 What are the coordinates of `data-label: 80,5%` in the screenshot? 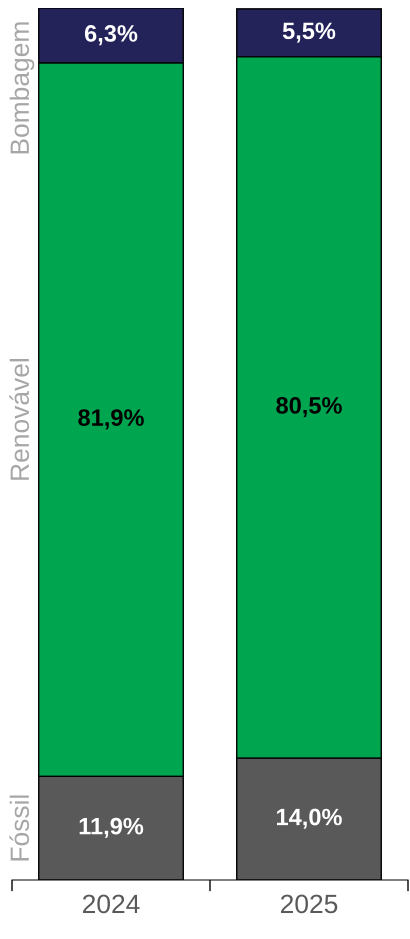 It's located at (309, 407).